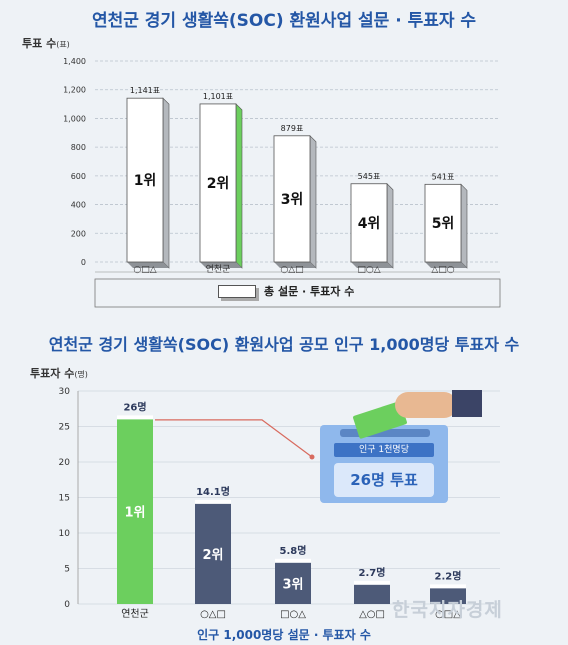 This screenshot has width=568, height=645. I want to click on y-tick-label: 1,400, so click(74, 61).